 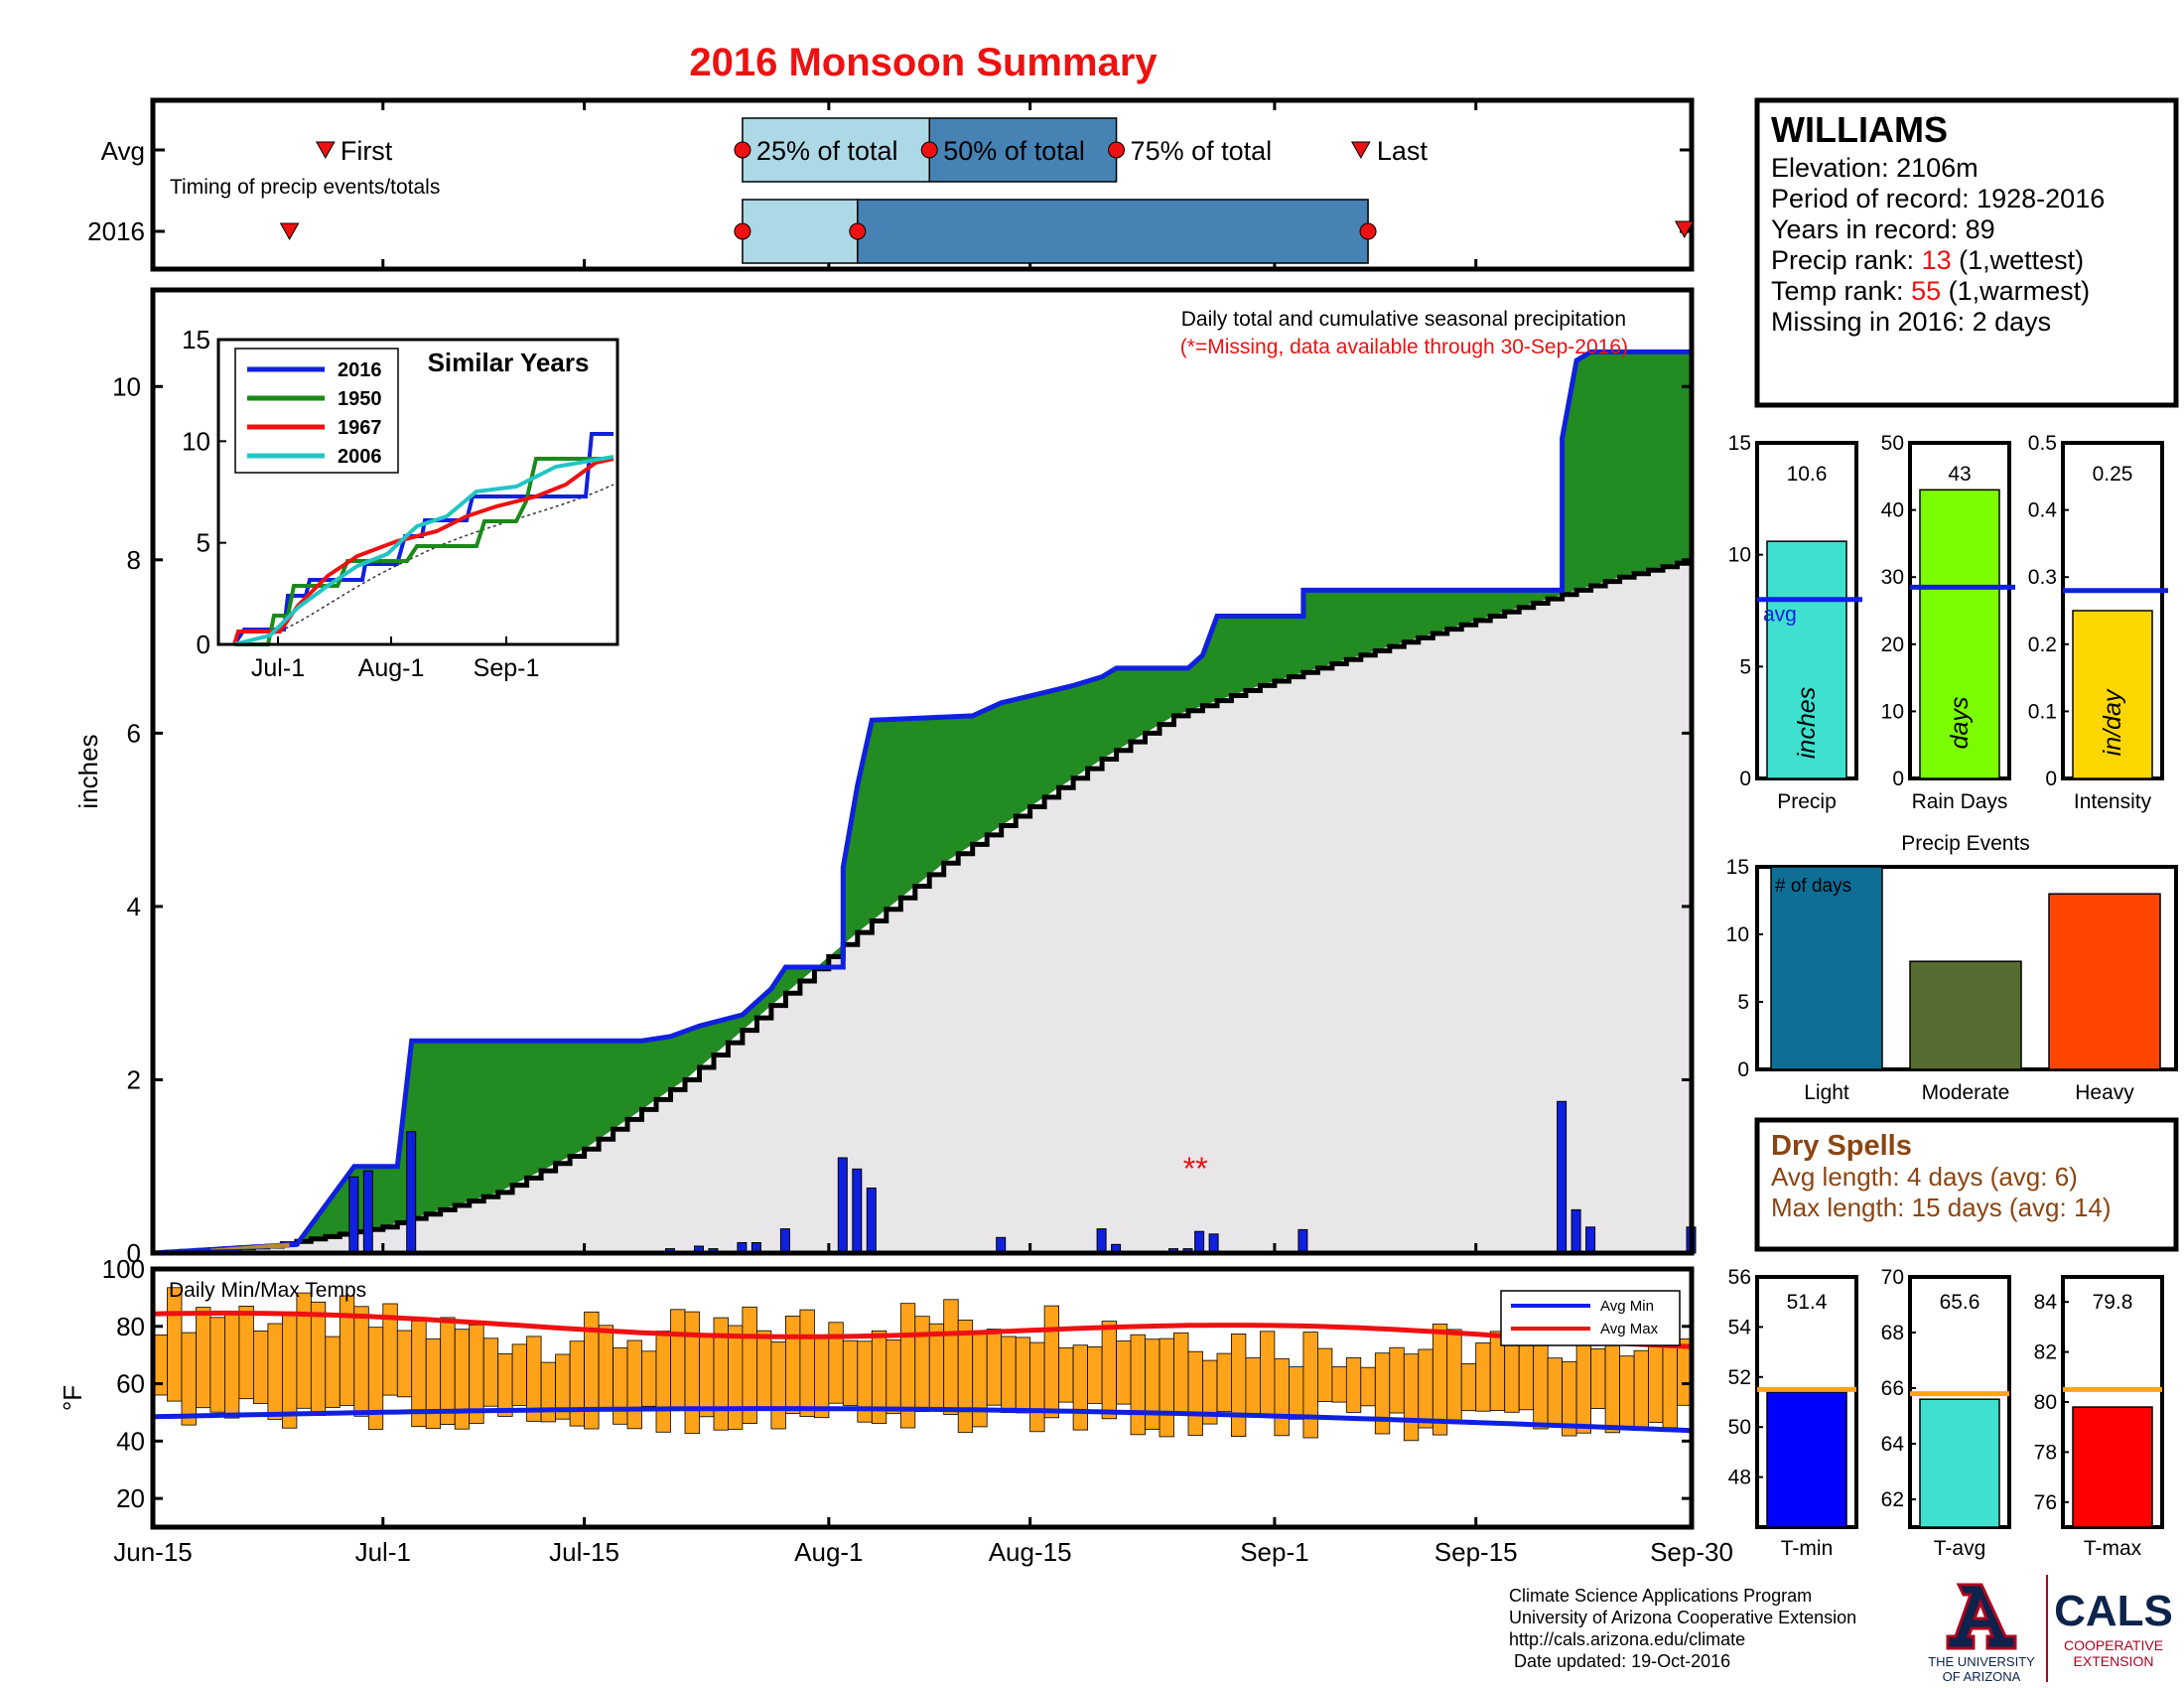 I want to click on inset-y-tick-label: 15, so click(x=196, y=339).